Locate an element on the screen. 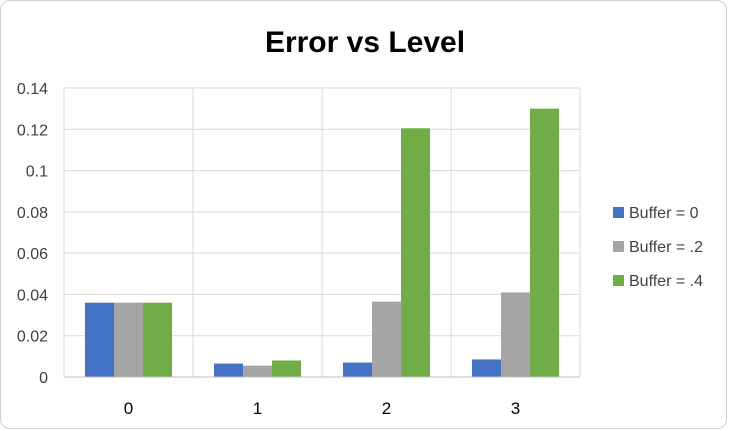 This screenshot has height=431, width=729. x-tick-label: 1 is located at coordinates (257, 408).